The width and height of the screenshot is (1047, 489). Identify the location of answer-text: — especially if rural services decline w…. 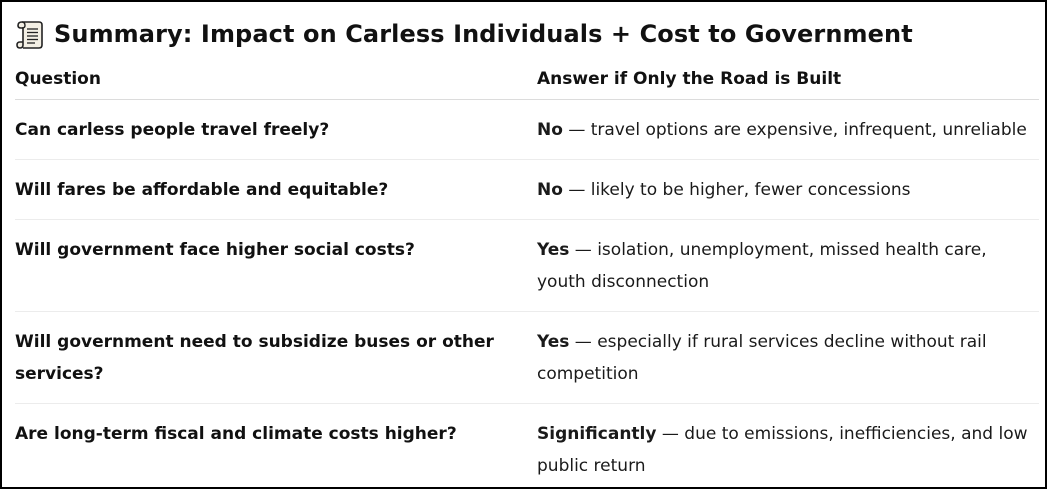
(762, 358).